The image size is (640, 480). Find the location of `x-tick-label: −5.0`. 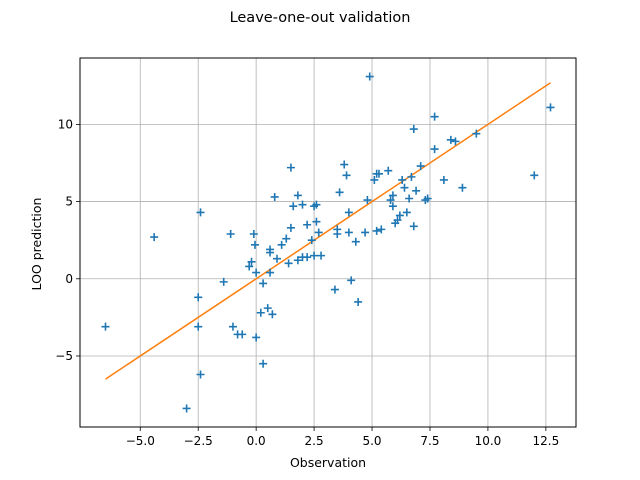

x-tick-label: −5.0 is located at coordinates (140, 441).